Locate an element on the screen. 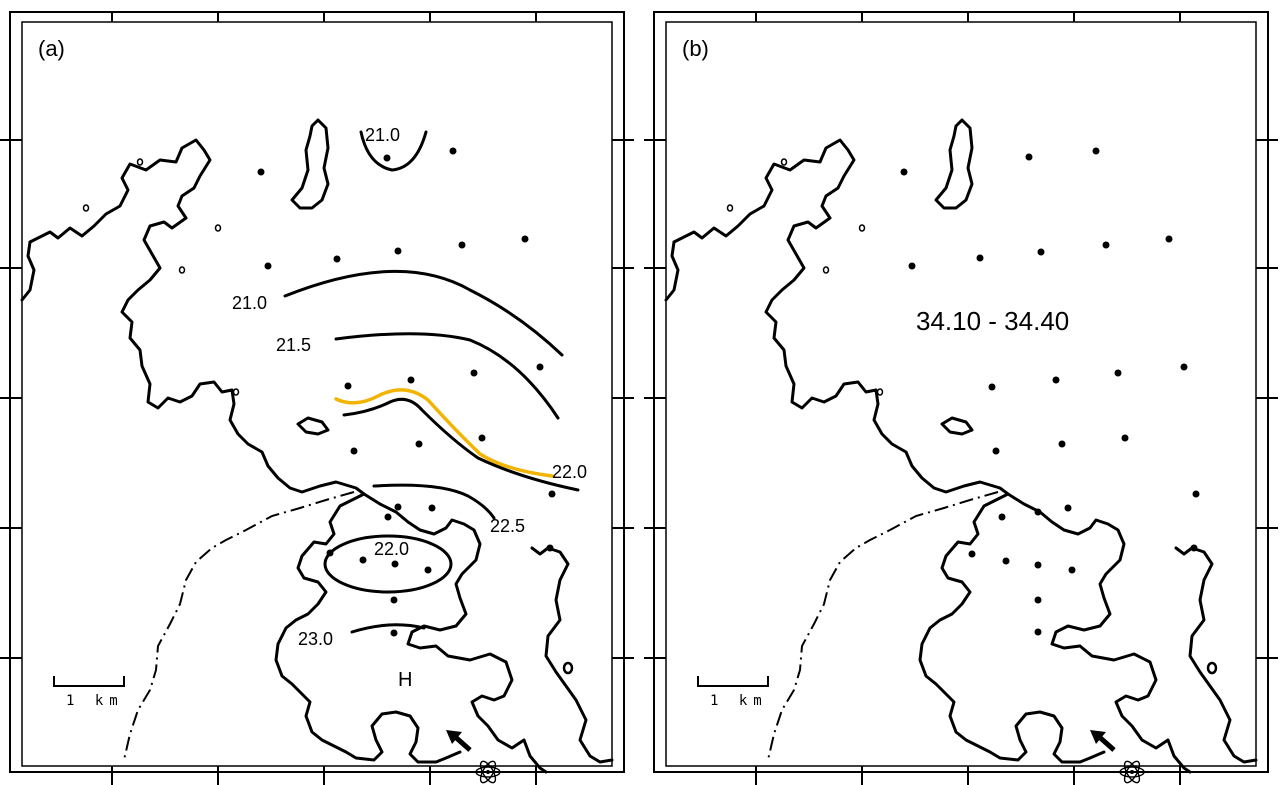 This screenshot has width=1288, height=785. isotherm-21.0-cap is located at coordinates (393, 151).